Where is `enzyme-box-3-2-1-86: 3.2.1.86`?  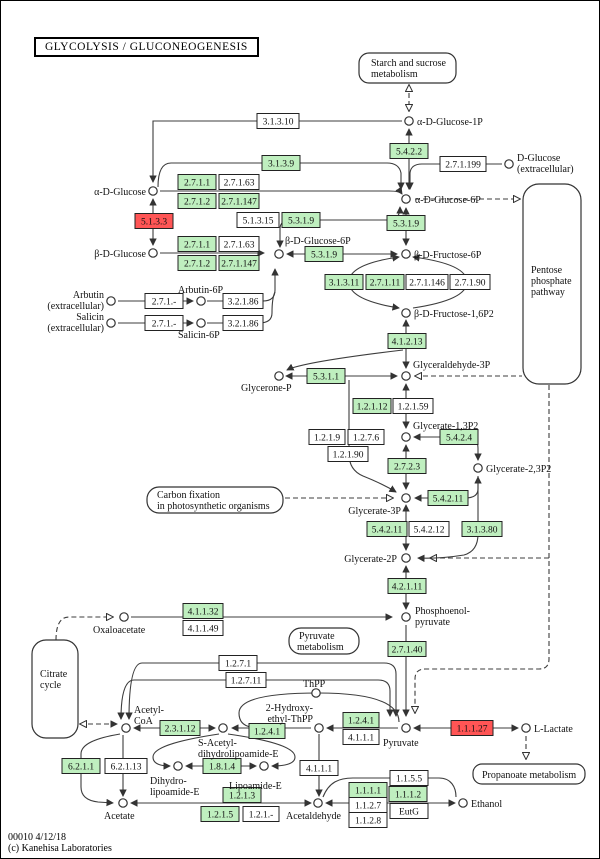
enzyme-box-3-2-1-86: 3.2.1.86 is located at coordinates (243, 323).